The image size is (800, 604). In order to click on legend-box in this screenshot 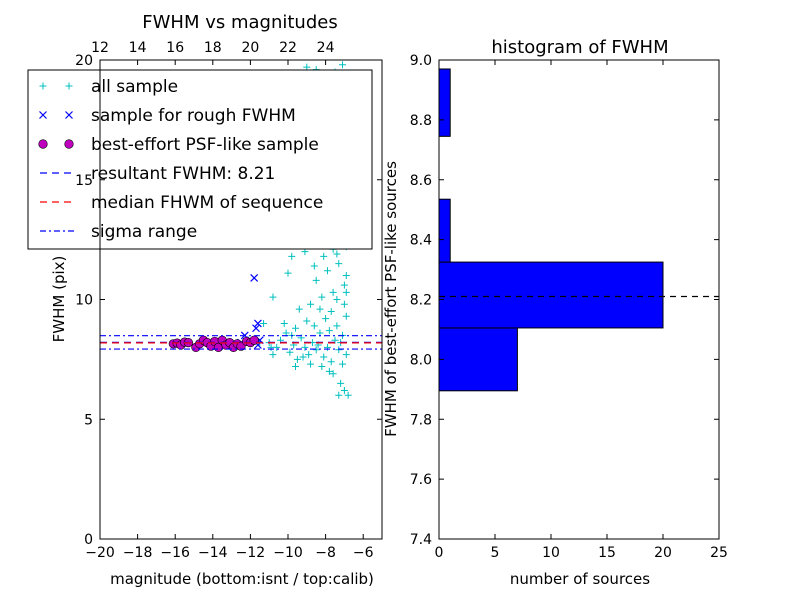, I will do `click(200, 159)`.